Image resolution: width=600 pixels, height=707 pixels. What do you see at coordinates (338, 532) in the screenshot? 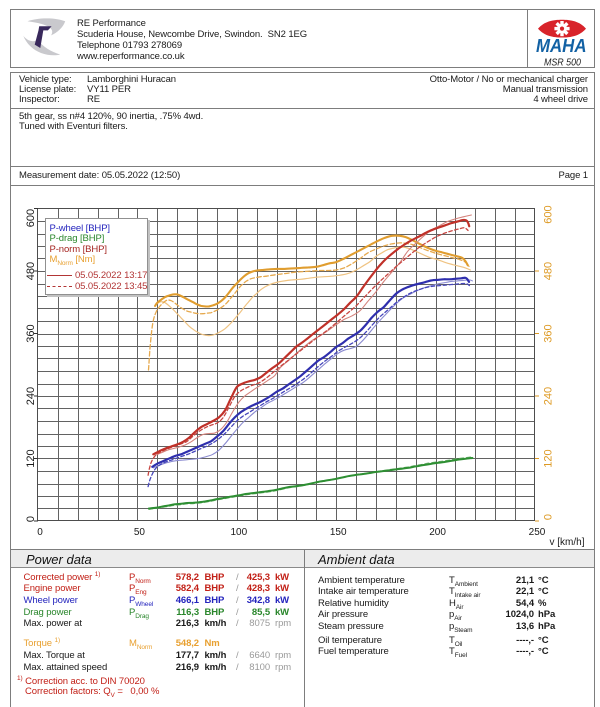
I see `svg-text: 150` at bounding box center [338, 532].